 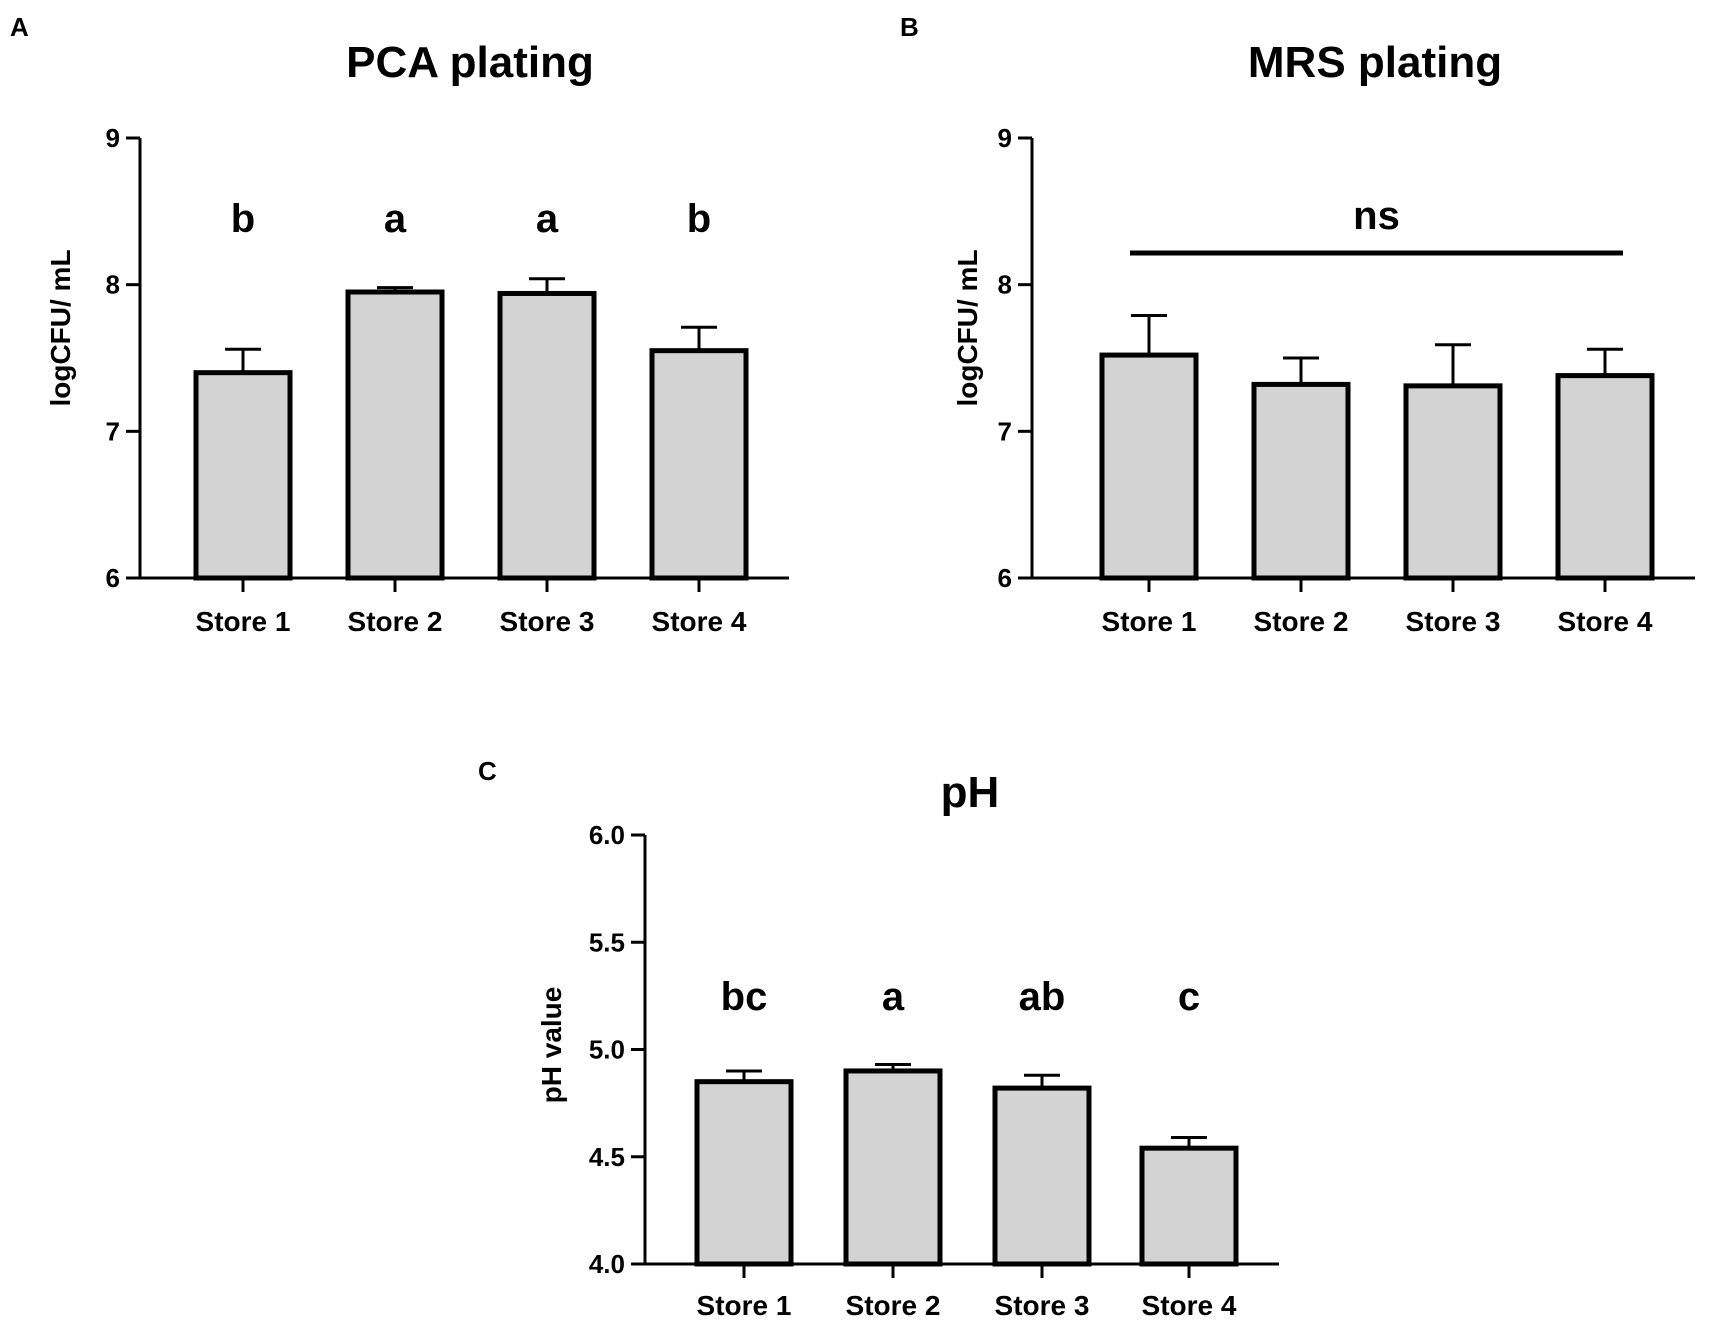 I want to click on panel-a-title: PCA plating, so click(x=470, y=62).